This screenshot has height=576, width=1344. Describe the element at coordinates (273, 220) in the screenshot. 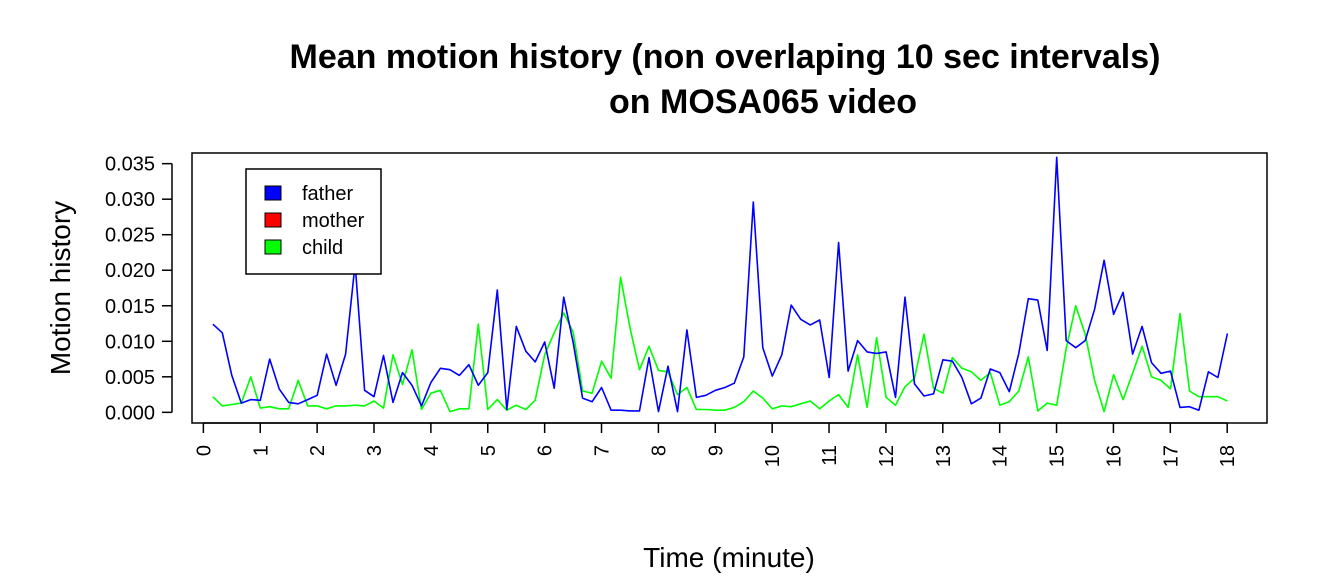

I see `legend-swatch-mother` at that location.